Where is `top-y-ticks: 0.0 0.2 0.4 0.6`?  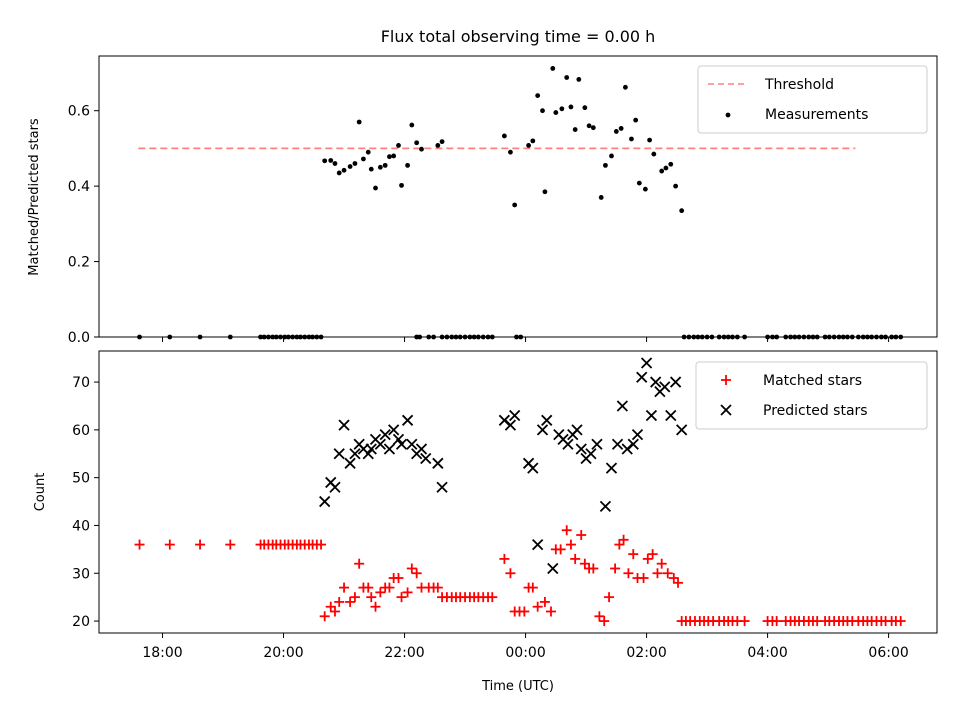 top-y-ticks: 0.0 0.2 0.4 0.6 is located at coordinates (83, 225).